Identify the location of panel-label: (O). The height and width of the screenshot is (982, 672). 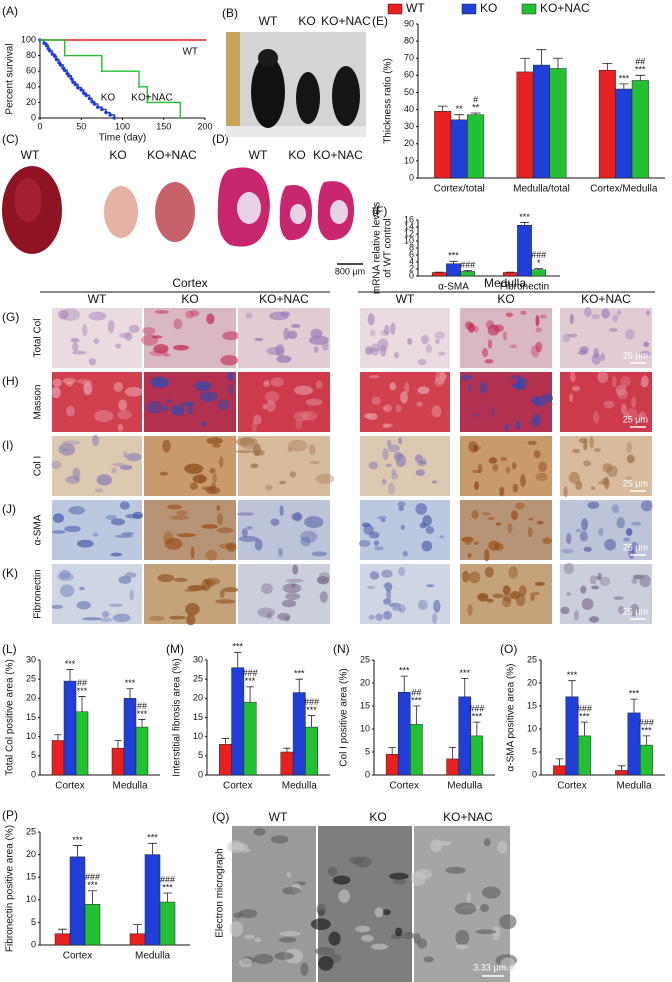
(508, 649).